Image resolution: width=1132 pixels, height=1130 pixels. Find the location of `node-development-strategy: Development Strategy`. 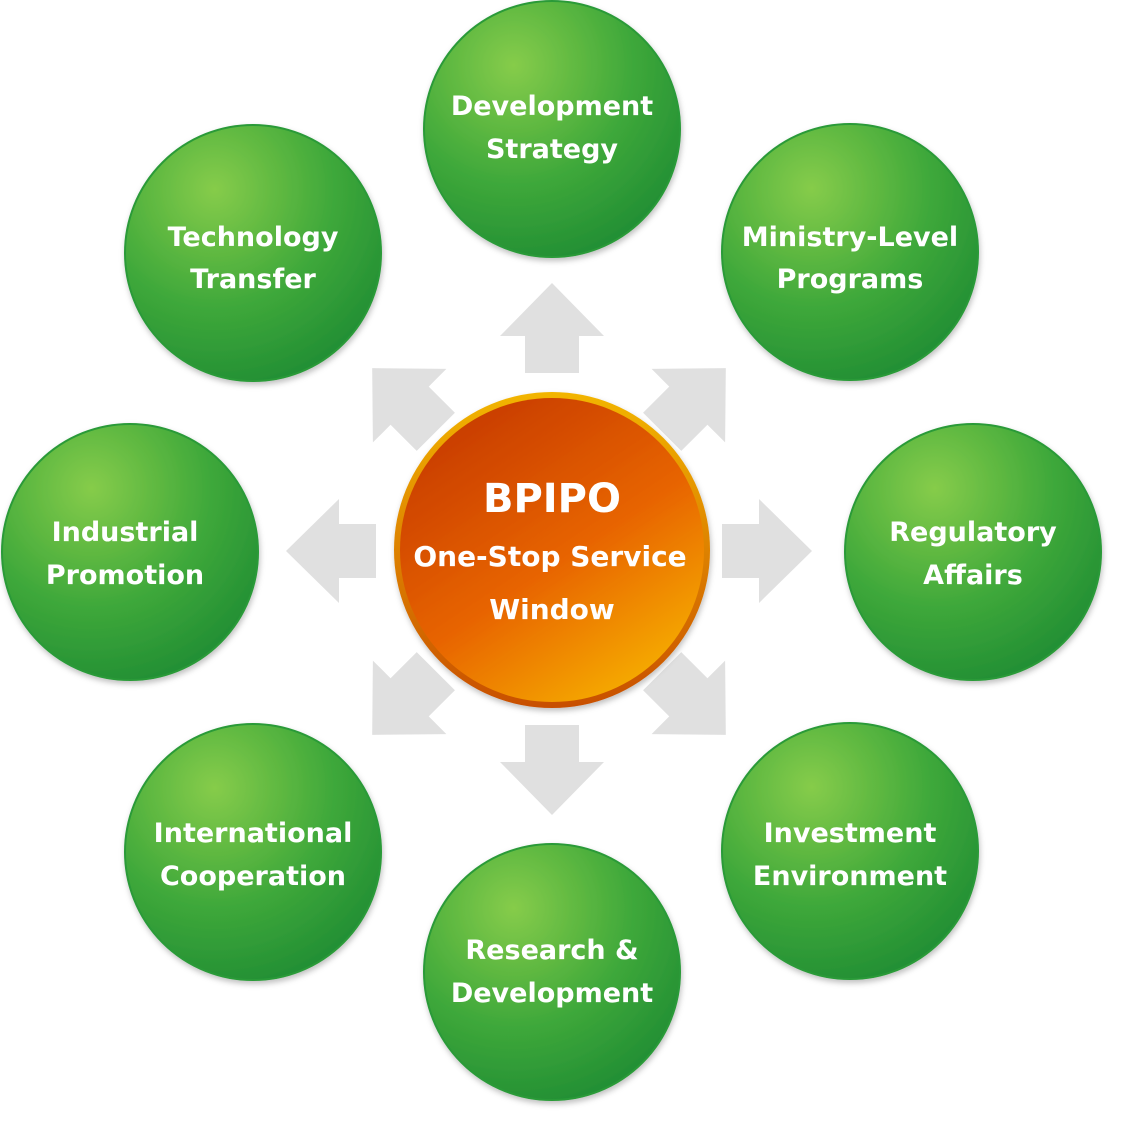

node-development-strategy: Development Strategy is located at coordinates (552, 129).